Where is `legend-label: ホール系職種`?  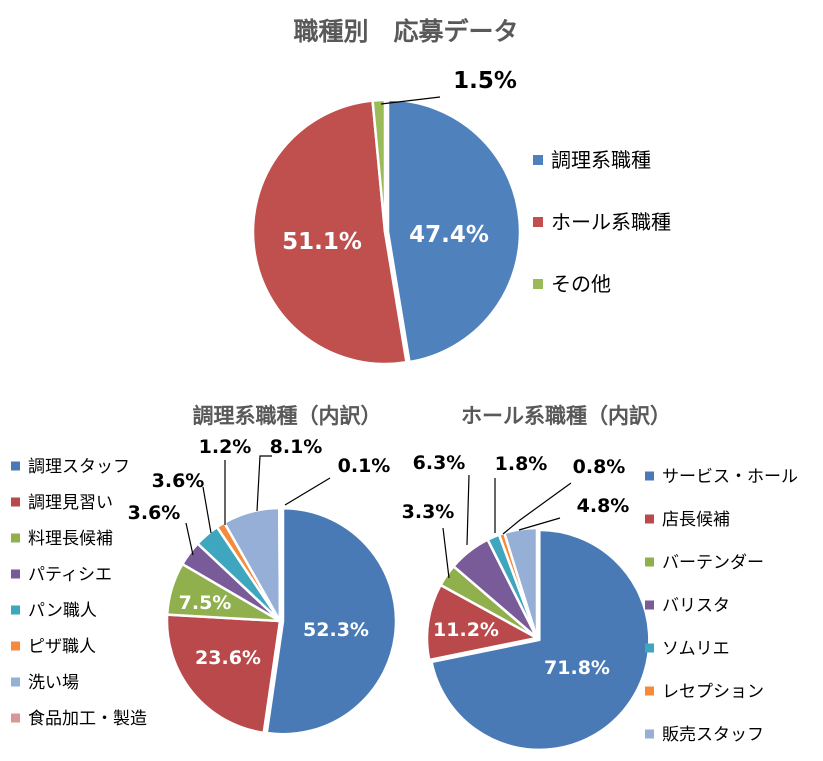 legend-label: ホール系職種 is located at coordinates (611, 222).